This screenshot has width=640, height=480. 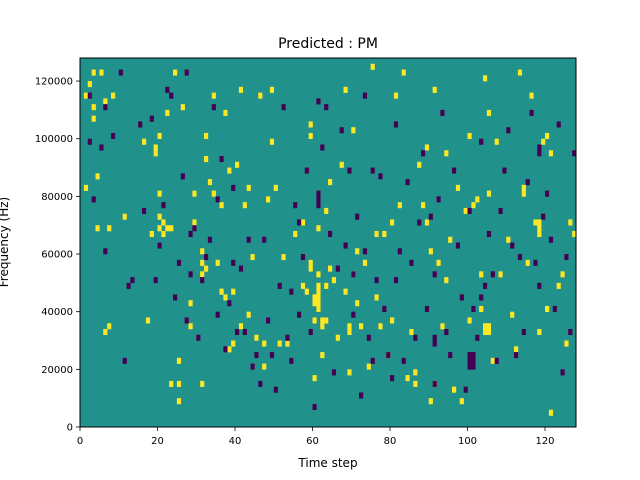 I want to click on y-tick-label: 20000, so click(x=57, y=370).